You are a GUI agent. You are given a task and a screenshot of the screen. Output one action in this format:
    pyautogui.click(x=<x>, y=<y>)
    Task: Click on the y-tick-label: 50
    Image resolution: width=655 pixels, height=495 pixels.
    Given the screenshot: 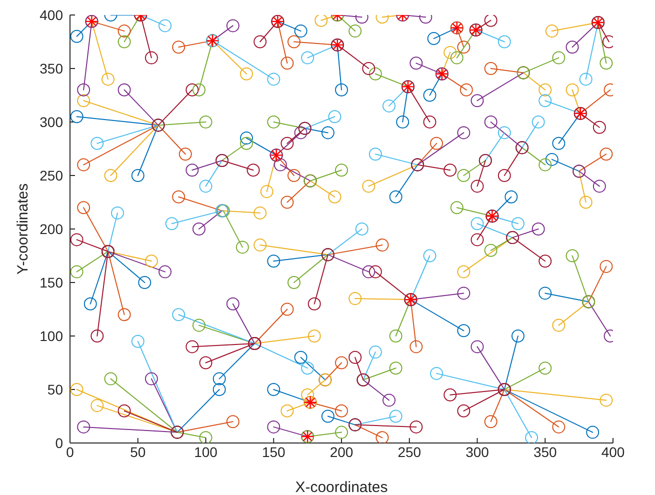 What is the action you would take?
    pyautogui.click(x=55, y=389)
    